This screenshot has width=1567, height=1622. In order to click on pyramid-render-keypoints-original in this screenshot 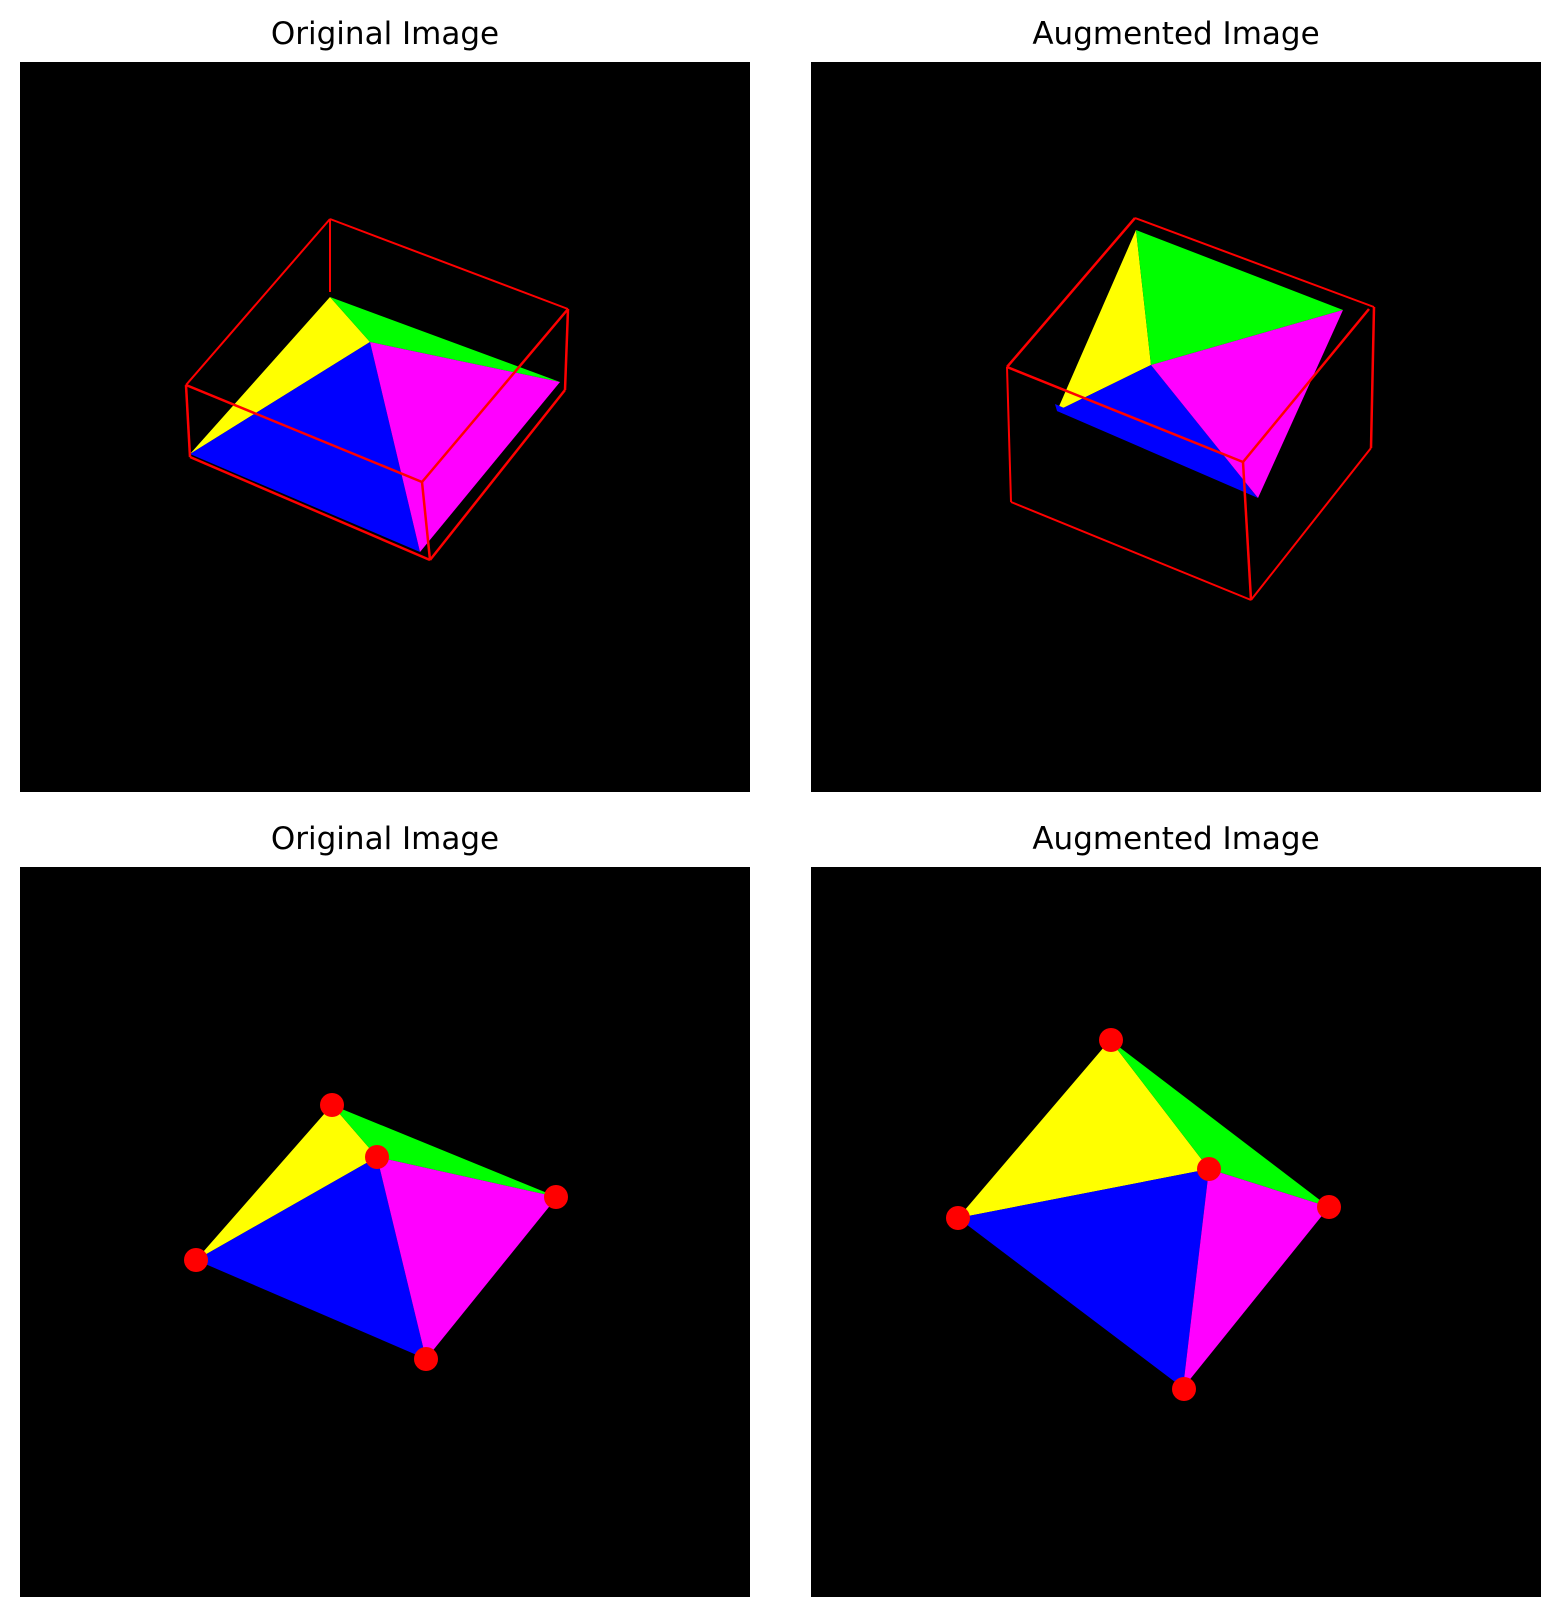, I will do `click(376, 1232)`.